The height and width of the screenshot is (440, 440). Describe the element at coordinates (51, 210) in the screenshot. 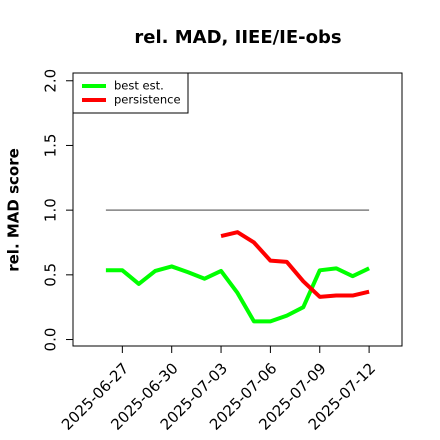

I see `y-tick-label: 1.0` at that location.